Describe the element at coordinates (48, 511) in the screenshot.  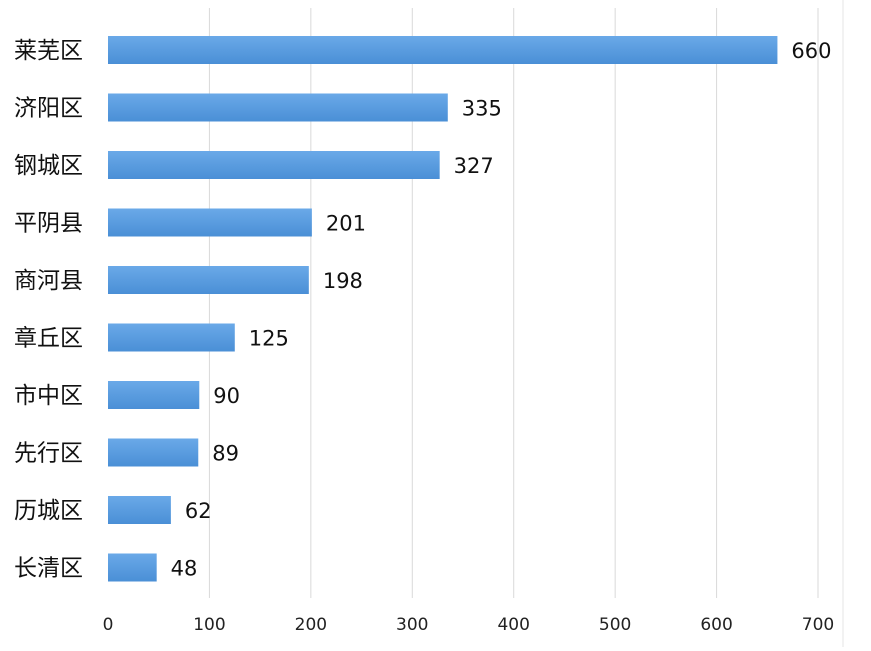
I see `category-label: 历城区` at that location.